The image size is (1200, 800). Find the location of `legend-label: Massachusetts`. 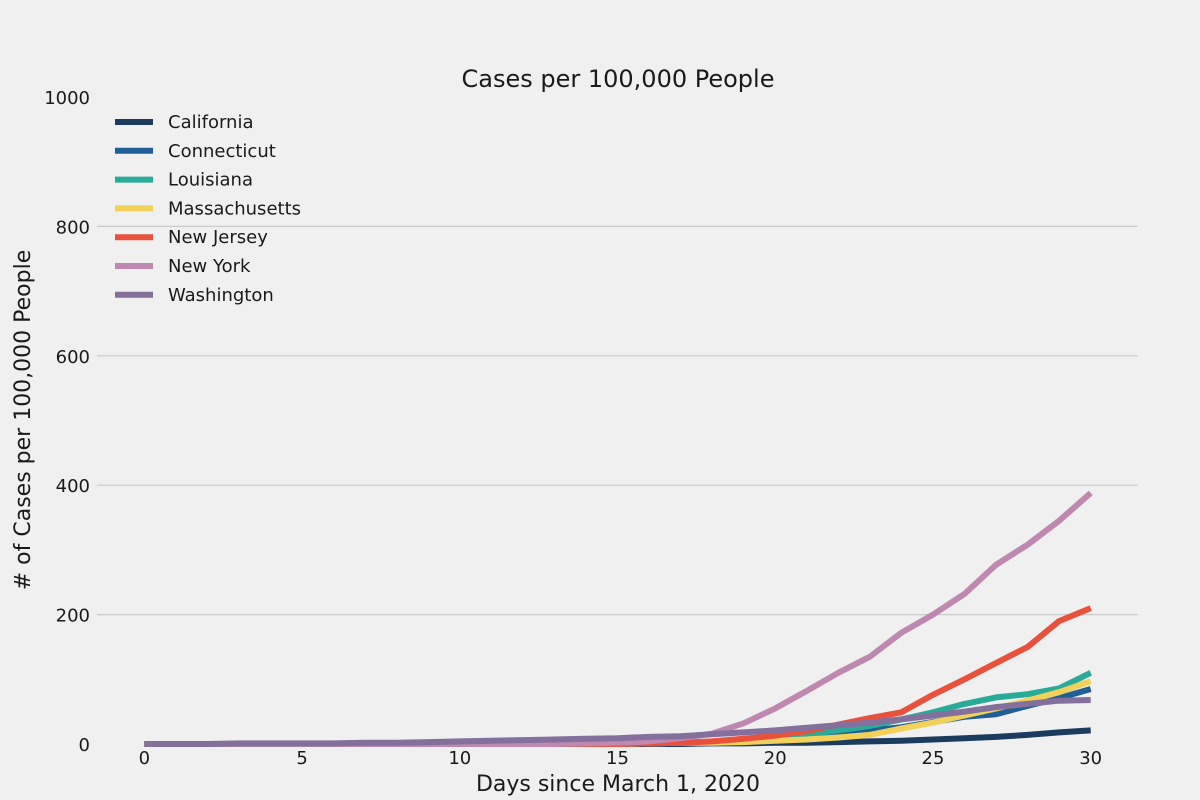

legend-label: Massachusetts is located at coordinates (234, 208).